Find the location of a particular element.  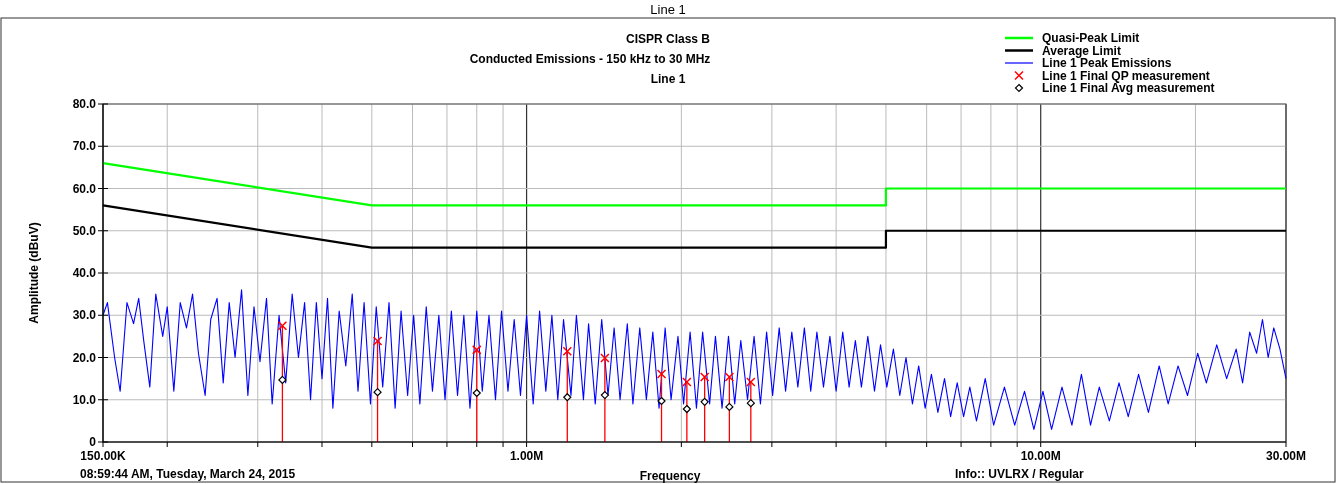

y-tick-label: 40.0 is located at coordinates (84, 273).